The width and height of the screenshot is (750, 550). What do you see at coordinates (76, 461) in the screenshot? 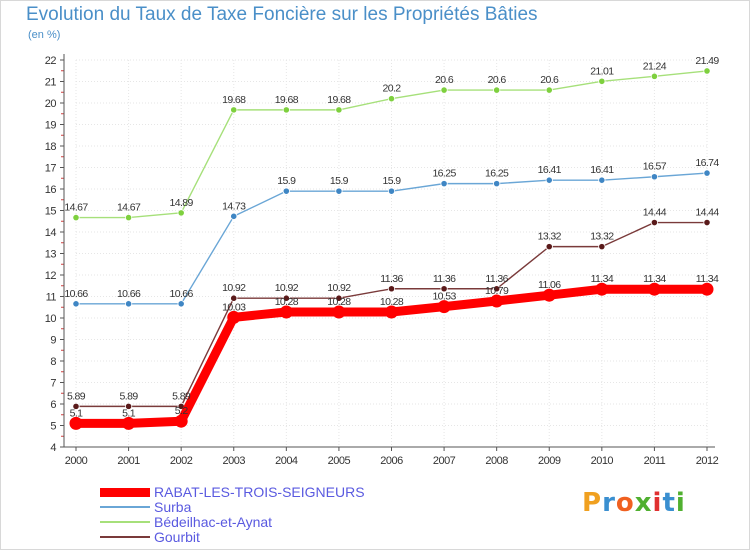
I see `x-tick-label: 2000` at bounding box center [76, 461].